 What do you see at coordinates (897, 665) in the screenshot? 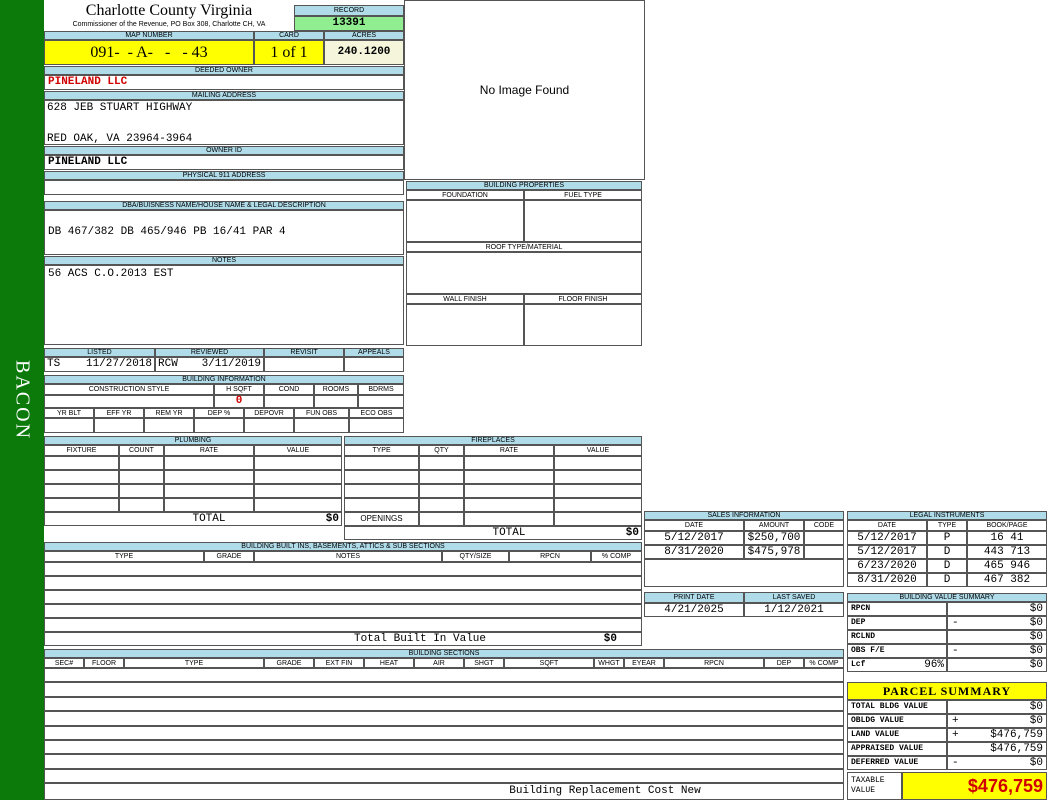
I see `row-label: Lcf` at bounding box center [897, 665].